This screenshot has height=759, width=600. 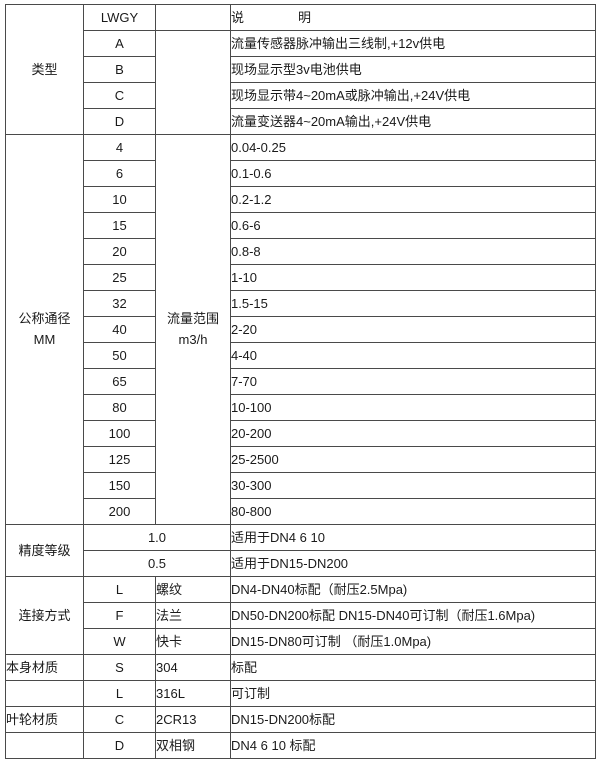 I want to click on dn-flow-10: 0.2-1.2, so click(x=413, y=199).